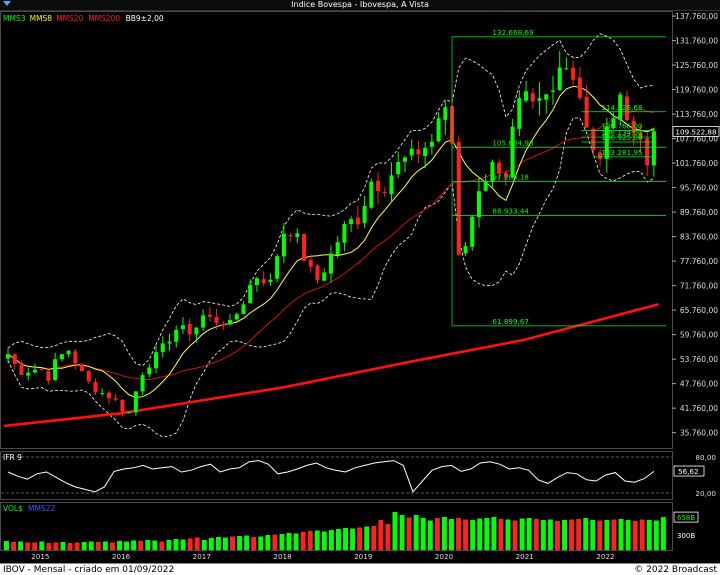 The width and height of the screenshot is (720, 575). What do you see at coordinates (12, 457) in the screenshot?
I see `ifr-title: IFR 9` at bounding box center [12, 457].